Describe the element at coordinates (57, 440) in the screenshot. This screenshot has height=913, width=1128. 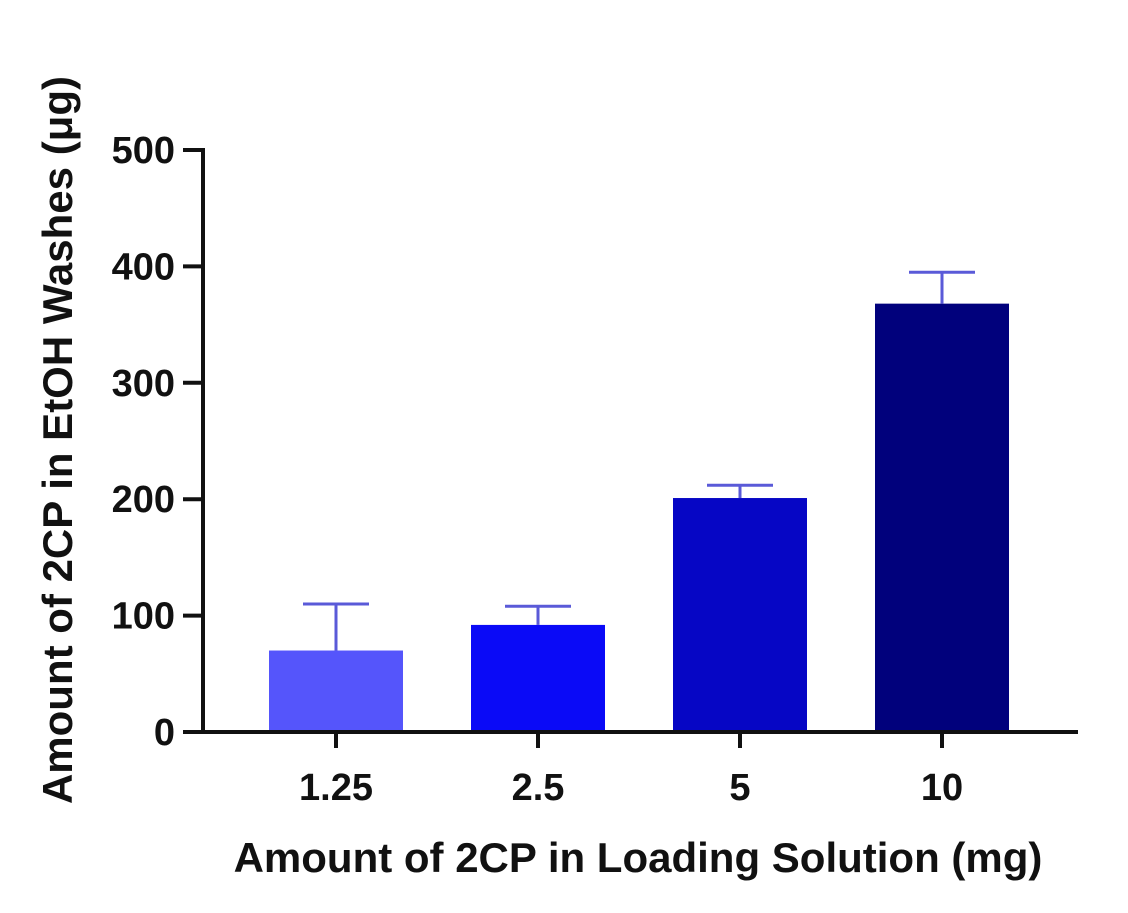
I see `y-axis-title: Amount of 2CP in EtOH Washes (μg)` at that location.